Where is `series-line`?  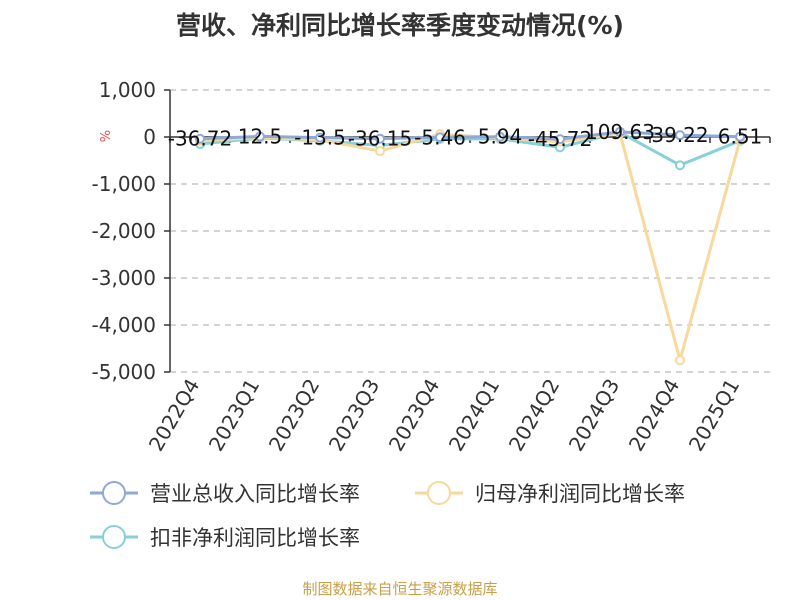 series-line is located at coordinates (470, 135).